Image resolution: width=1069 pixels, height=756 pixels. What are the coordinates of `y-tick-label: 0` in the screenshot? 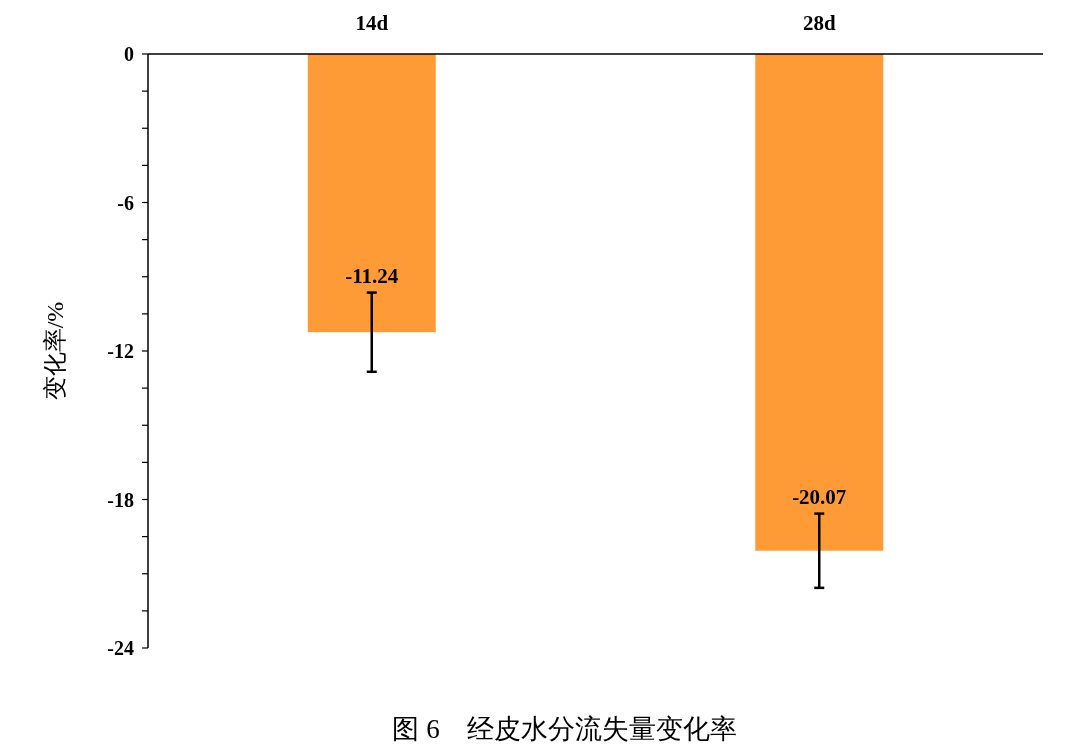 It's located at (129, 54).